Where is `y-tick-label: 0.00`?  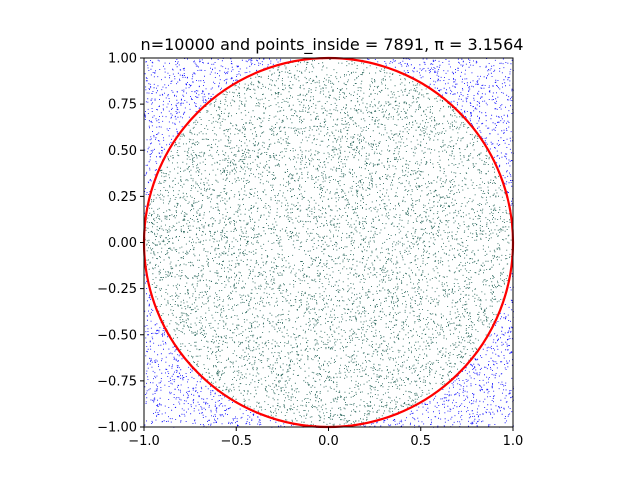
y-tick-label: 0.00 is located at coordinates (122, 243).